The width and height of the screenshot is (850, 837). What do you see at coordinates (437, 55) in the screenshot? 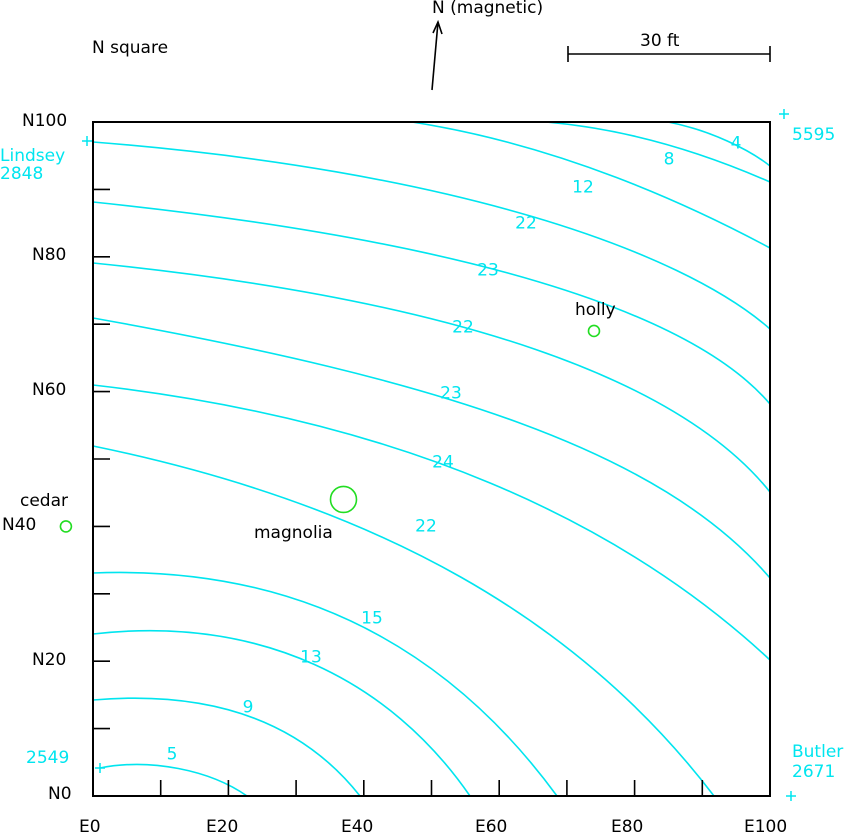
I see `north-arrow` at bounding box center [437, 55].